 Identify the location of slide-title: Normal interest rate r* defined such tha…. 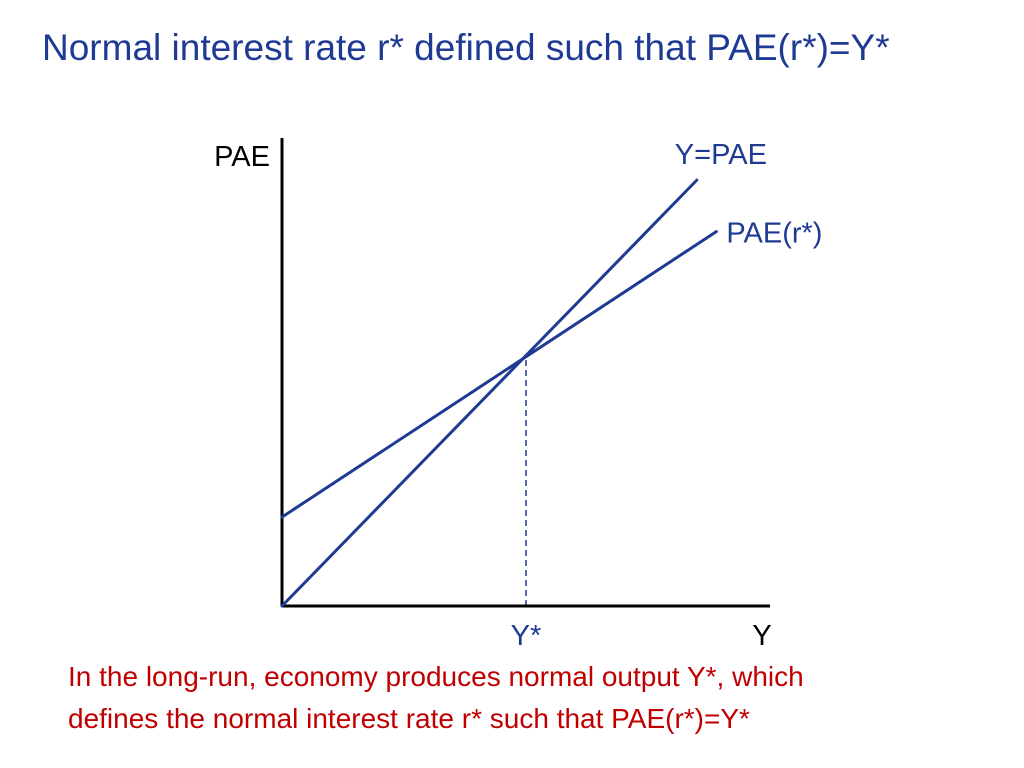
(466, 47).